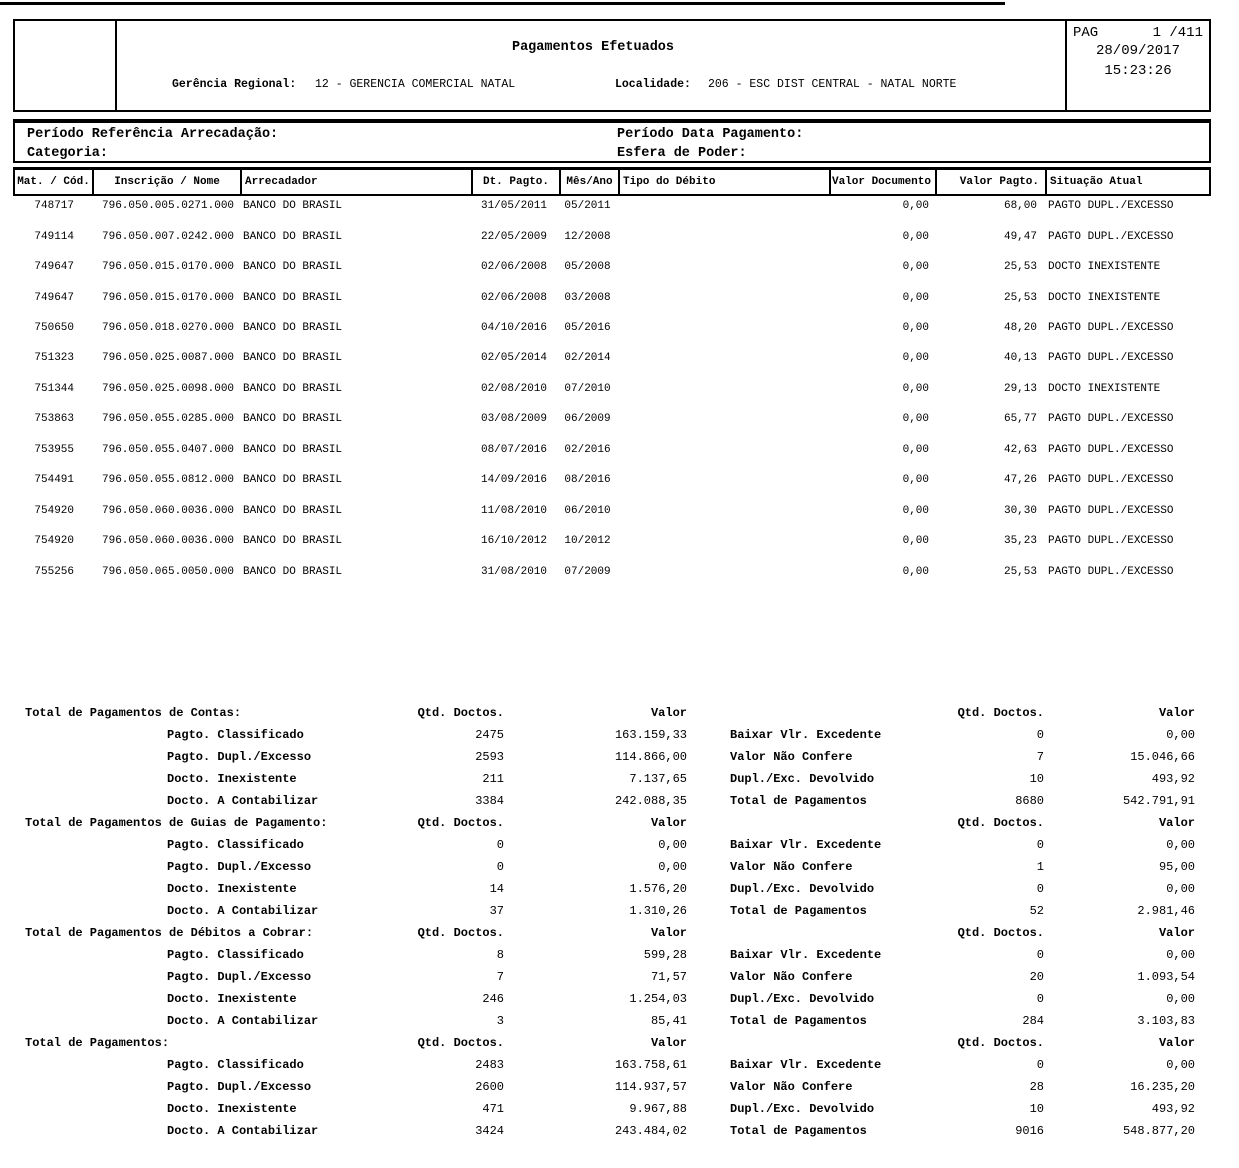 This screenshot has height=1168, width=1239. I want to click on summary-item-qtd: 37, so click(496, 911).